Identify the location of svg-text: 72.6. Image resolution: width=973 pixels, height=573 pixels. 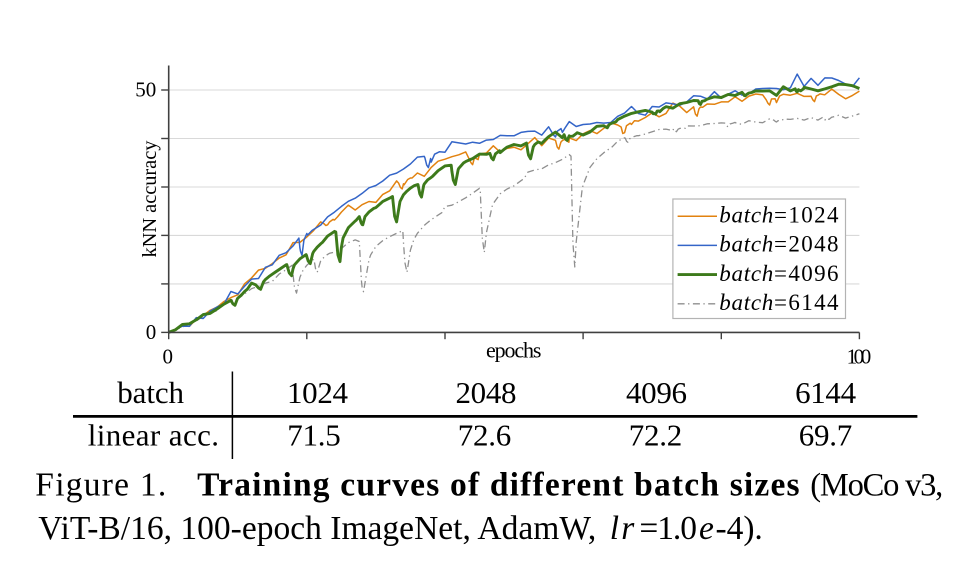
(485, 435).